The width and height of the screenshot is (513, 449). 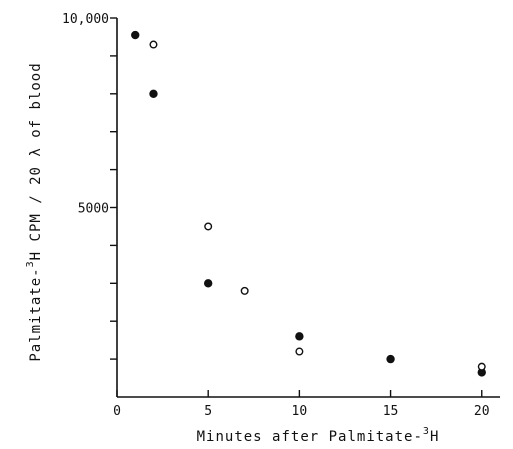 What do you see at coordinates (434, 437) in the screenshot?
I see `x-axis-label-end: H` at bounding box center [434, 437].